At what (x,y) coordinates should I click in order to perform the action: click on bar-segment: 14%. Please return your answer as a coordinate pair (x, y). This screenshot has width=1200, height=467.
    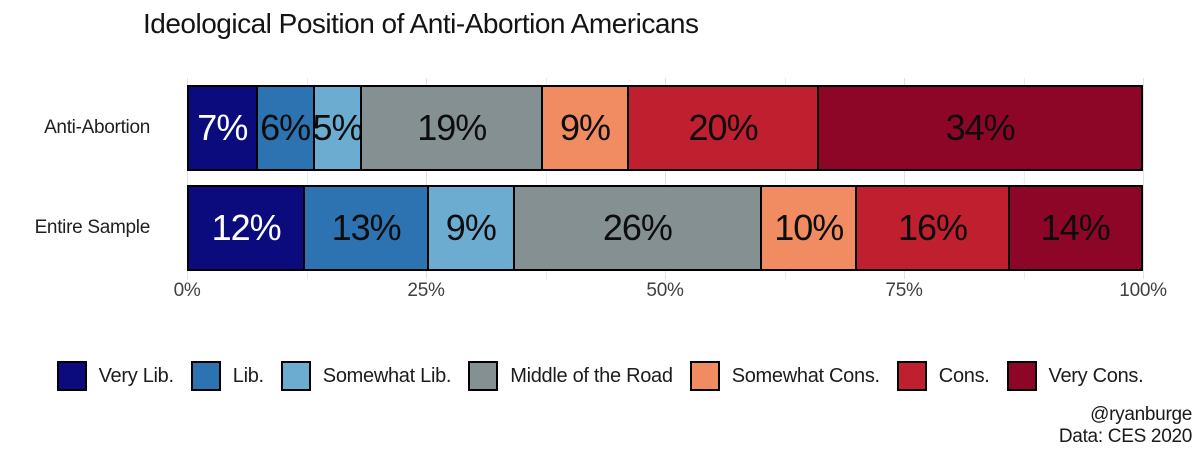
    Looking at the image, I should click on (1074, 228).